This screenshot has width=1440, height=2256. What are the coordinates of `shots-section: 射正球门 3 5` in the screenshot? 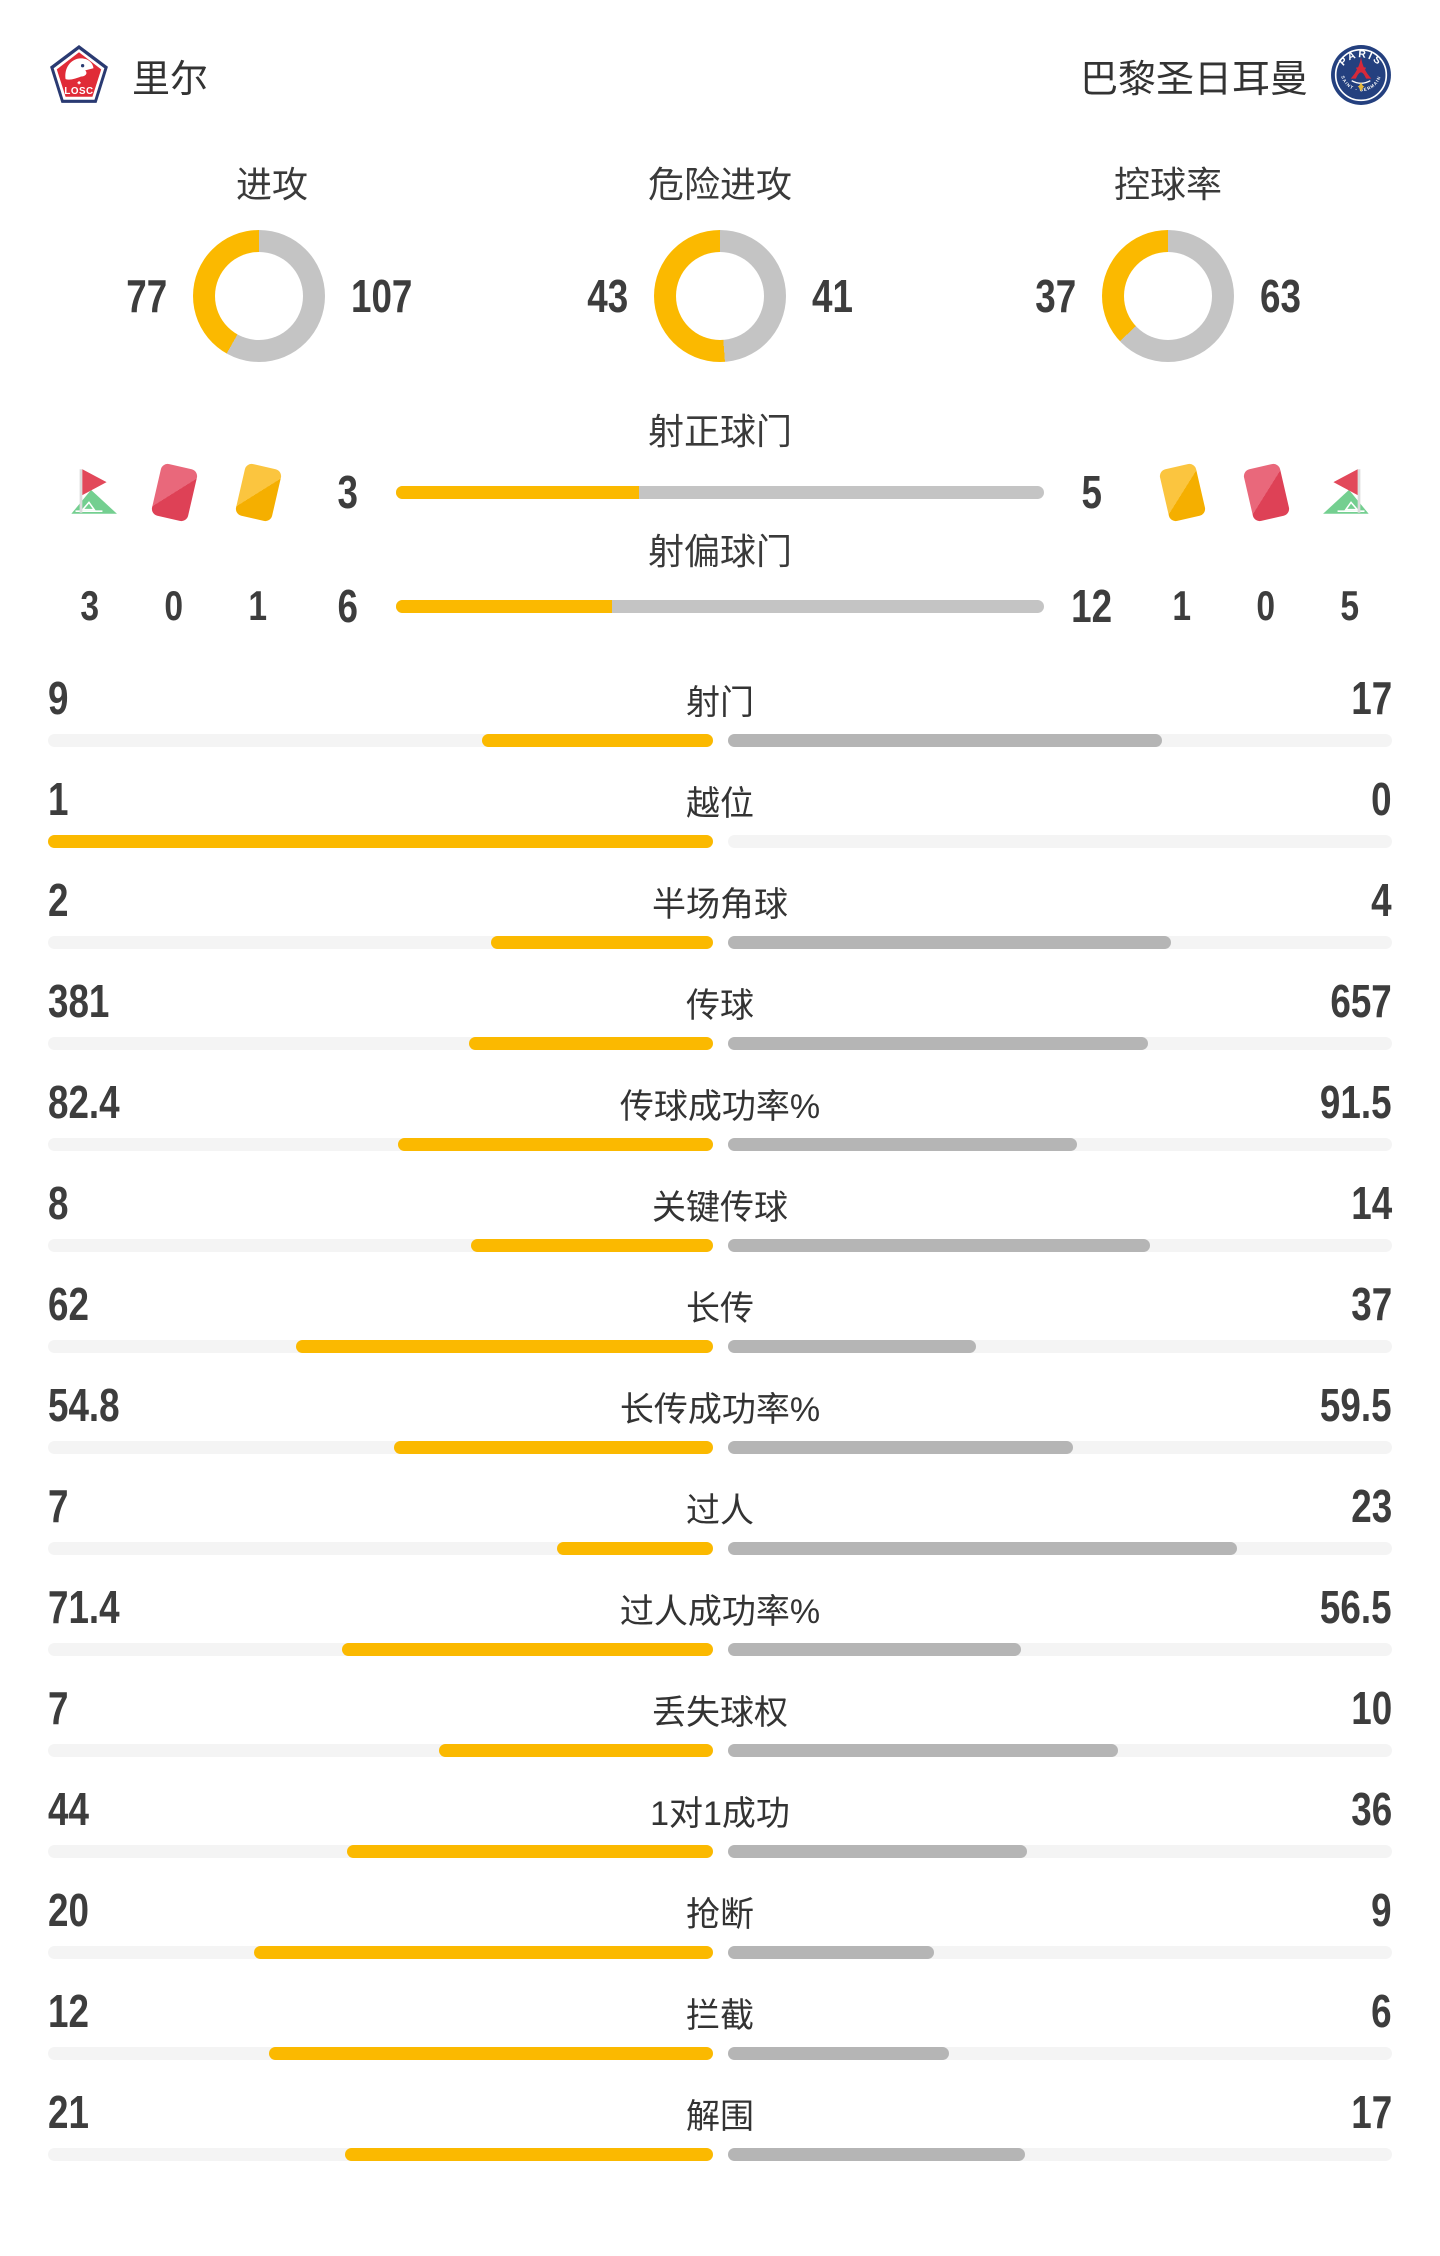 It's located at (720, 523).